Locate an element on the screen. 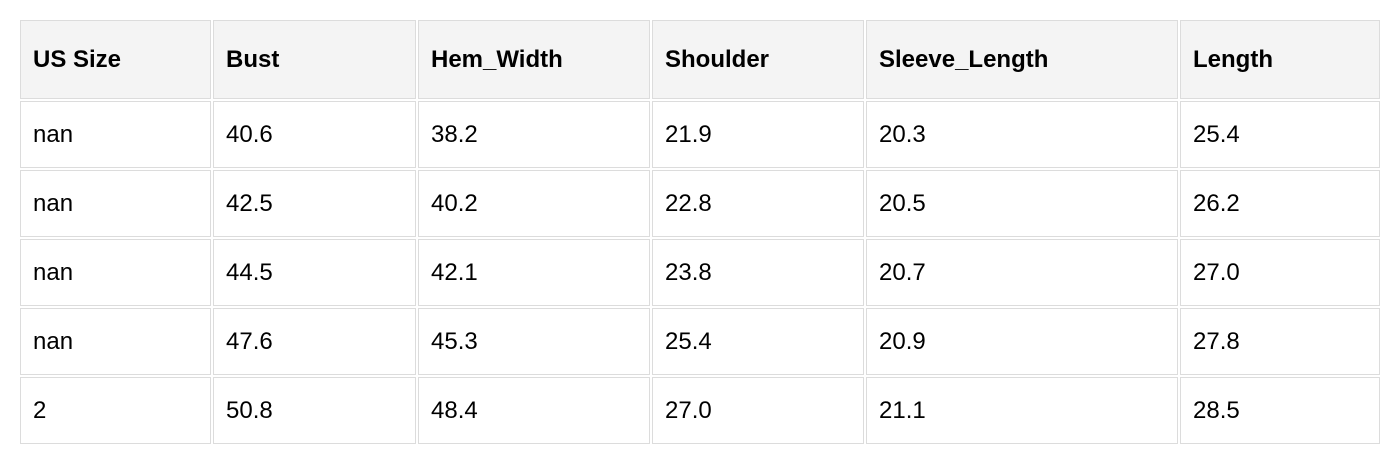 The image size is (1384, 454). table-cell: 48.4 is located at coordinates (534, 410).